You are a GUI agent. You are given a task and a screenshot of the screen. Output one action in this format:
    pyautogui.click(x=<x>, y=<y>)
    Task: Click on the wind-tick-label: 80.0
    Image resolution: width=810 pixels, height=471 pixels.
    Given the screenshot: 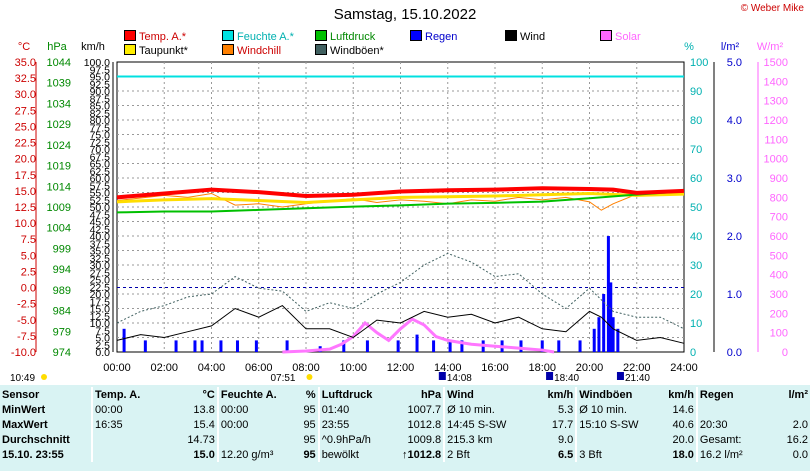 What is the action you would take?
    pyautogui.click(x=100, y=121)
    